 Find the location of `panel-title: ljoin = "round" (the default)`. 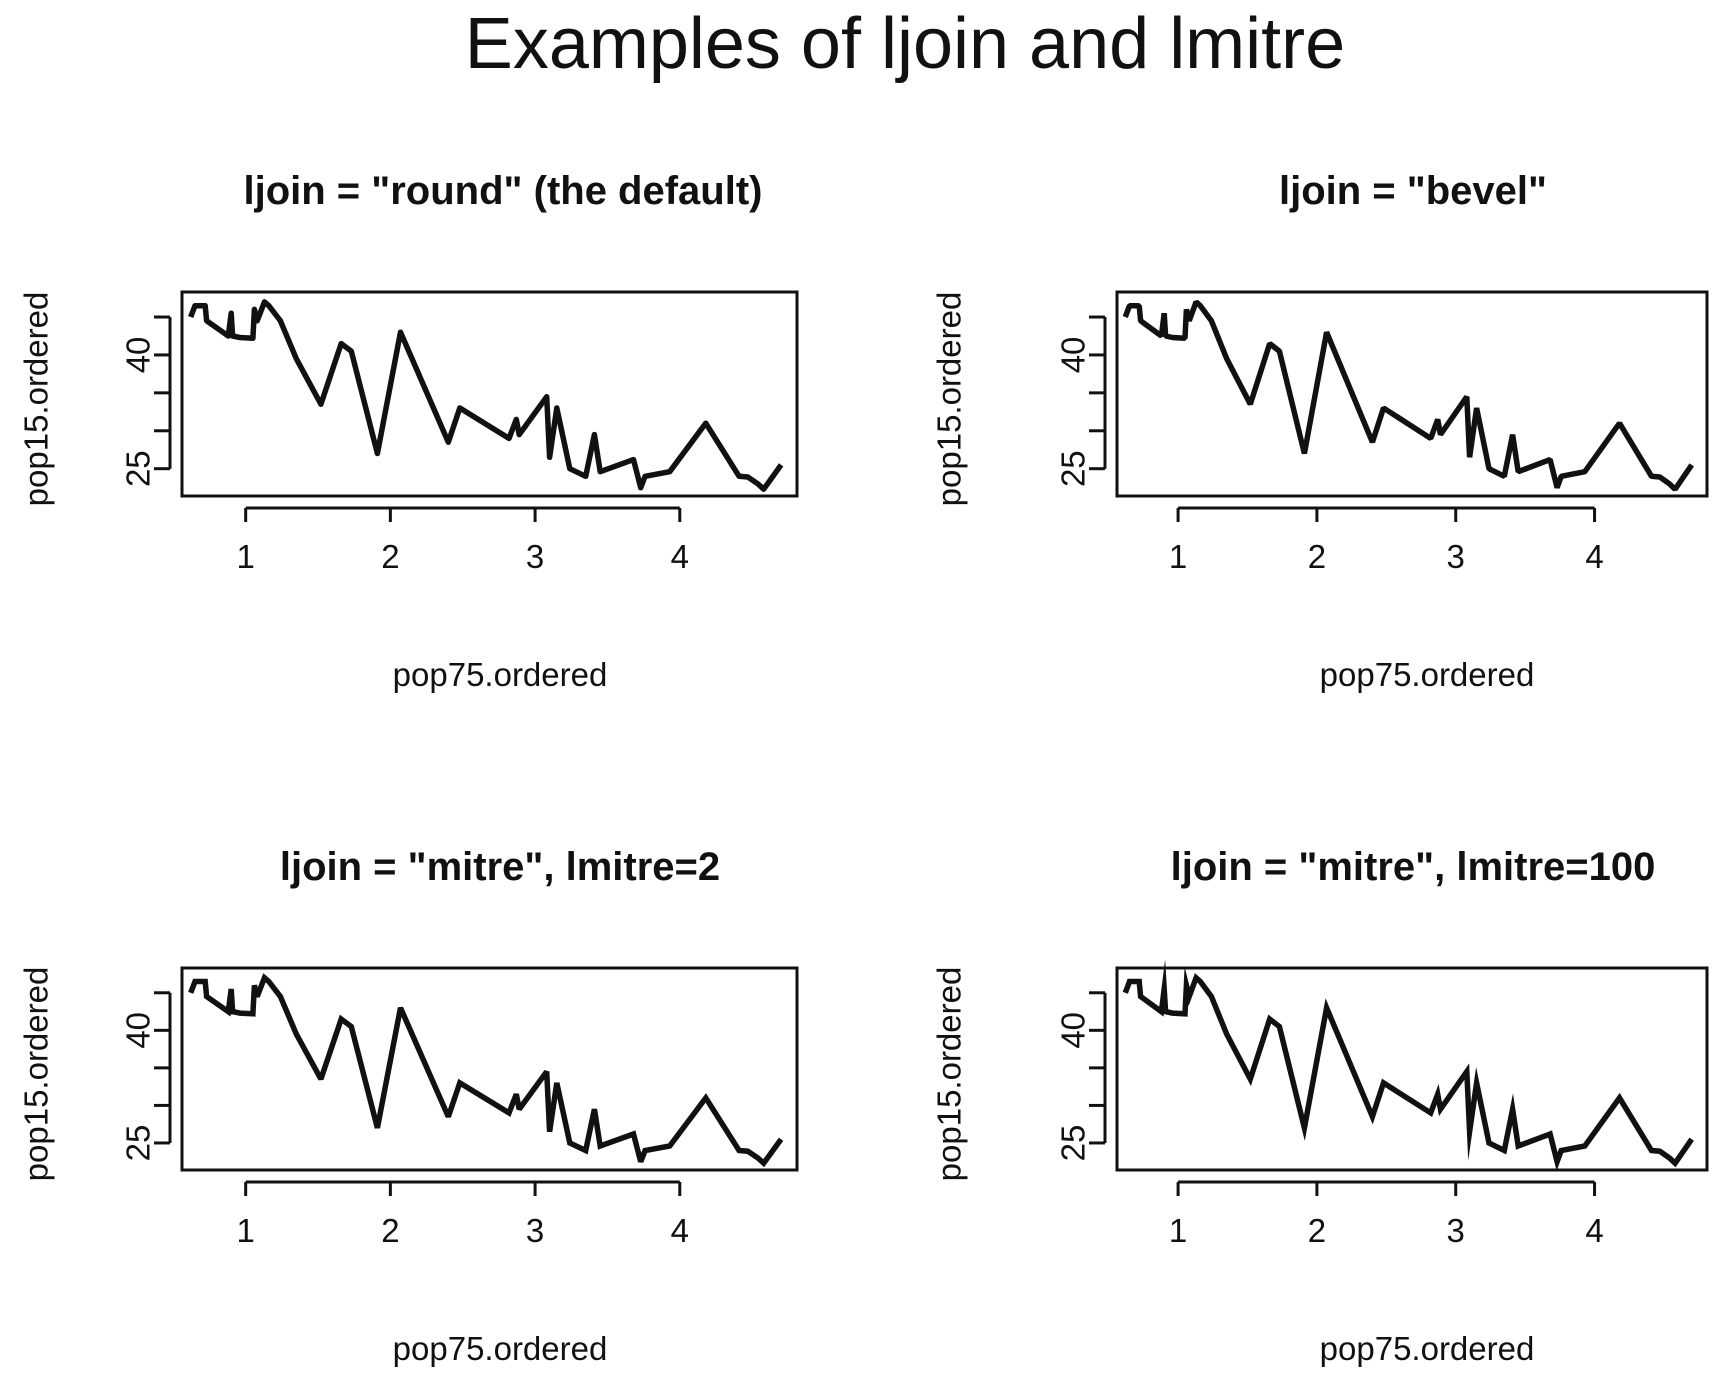

panel-title: ljoin = "round" (the default) is located at coordinates (502, 191).